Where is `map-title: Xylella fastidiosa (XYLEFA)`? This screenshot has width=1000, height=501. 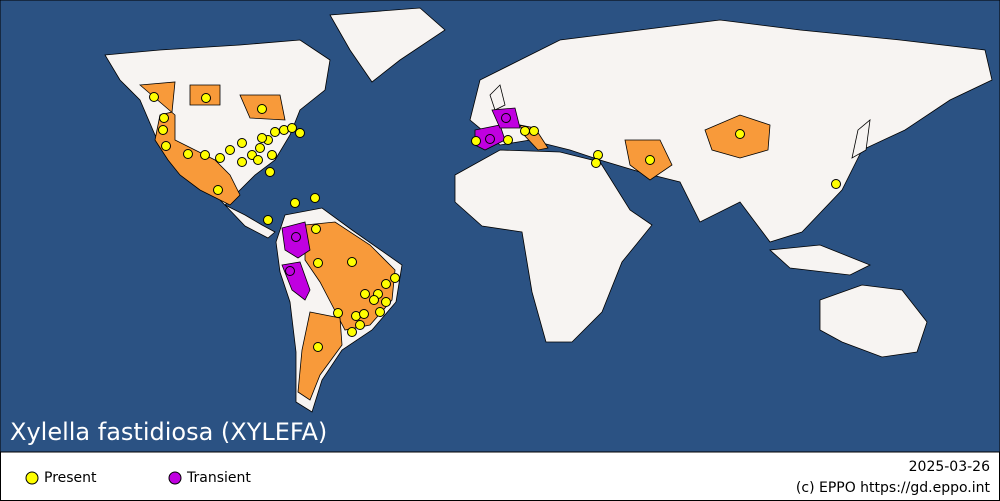
map-title: Xylella fastidiosa (XYLEFA) is located at coordinates (168, 432).